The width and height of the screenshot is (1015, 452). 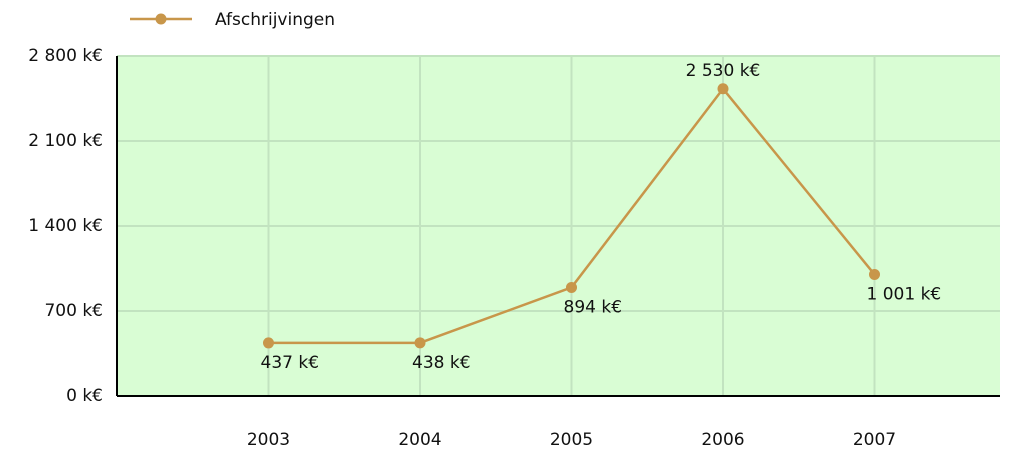 I want to click on legend-label: Afschrijvingen, so click(x=275, y=20).